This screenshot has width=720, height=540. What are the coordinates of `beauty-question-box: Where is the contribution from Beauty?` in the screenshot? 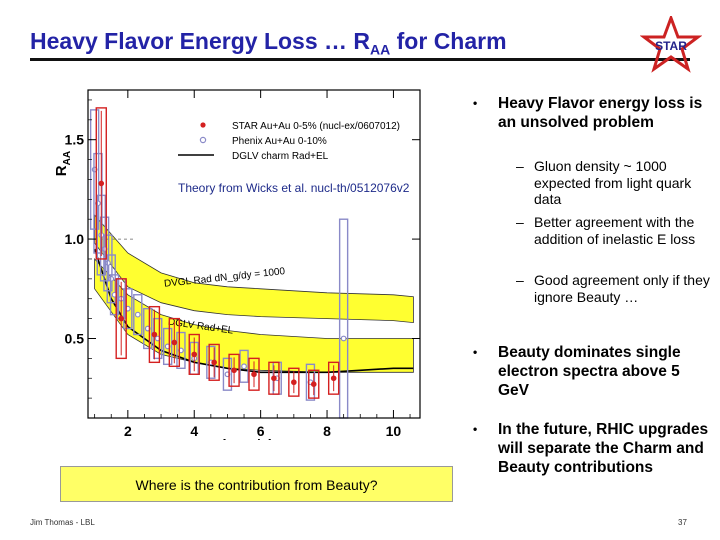 It's located at (256, 484).